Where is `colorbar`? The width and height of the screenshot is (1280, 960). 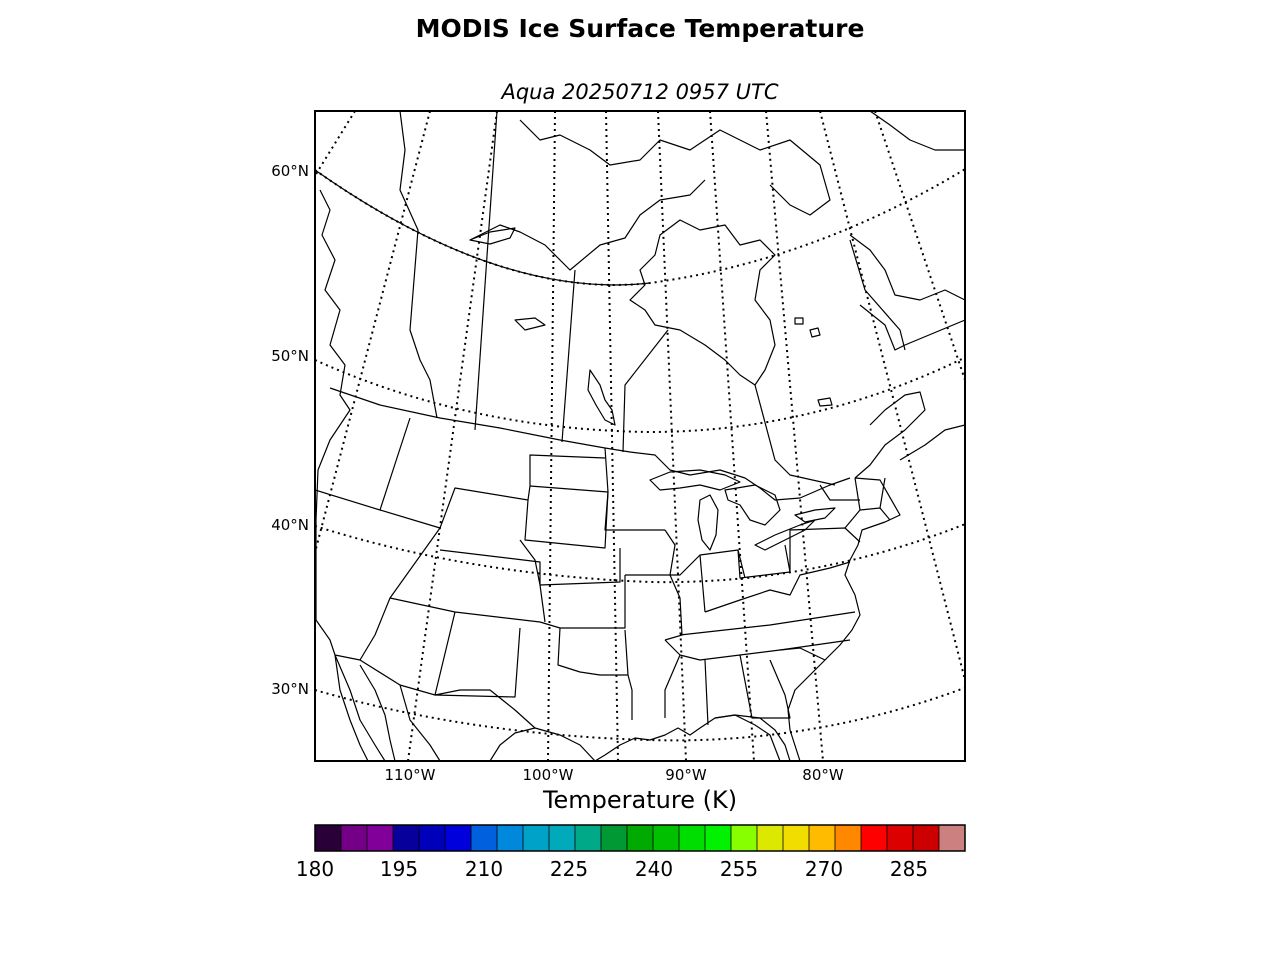 colorbar is located at coordinates (640, 838).